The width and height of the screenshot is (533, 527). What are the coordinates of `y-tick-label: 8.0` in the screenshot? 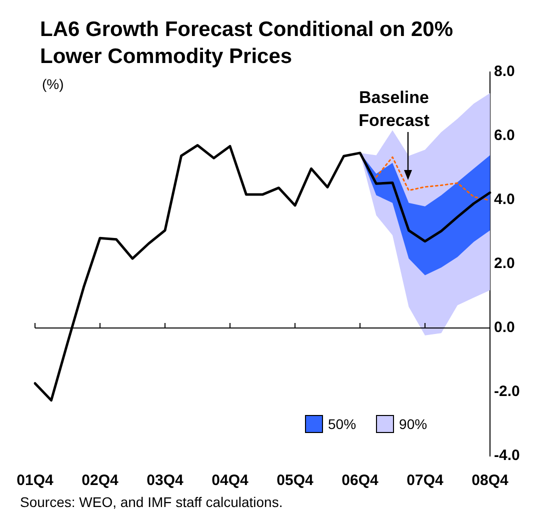 It's located at (504, 71).